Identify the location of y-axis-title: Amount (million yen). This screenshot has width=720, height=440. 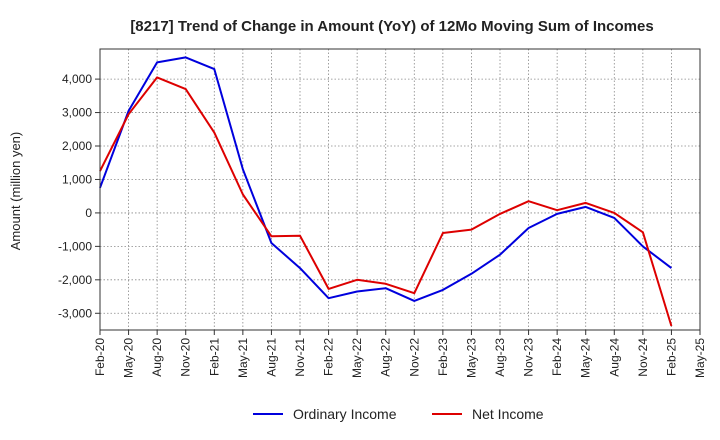
(15, 191).